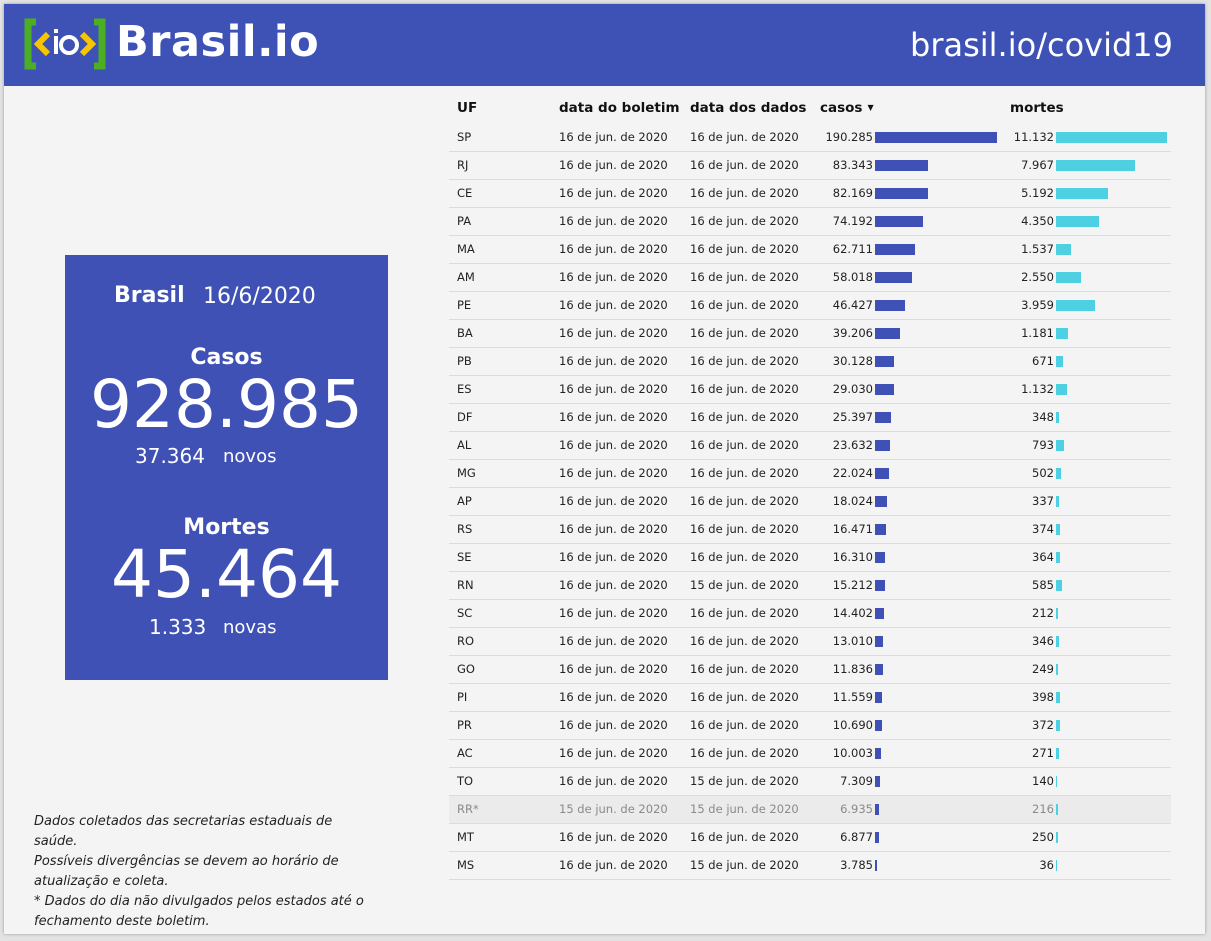  What do you see at coordinates (465, 781) in the screenshot?
I see `uf-cell: TO` at bounding box center [465, 781].